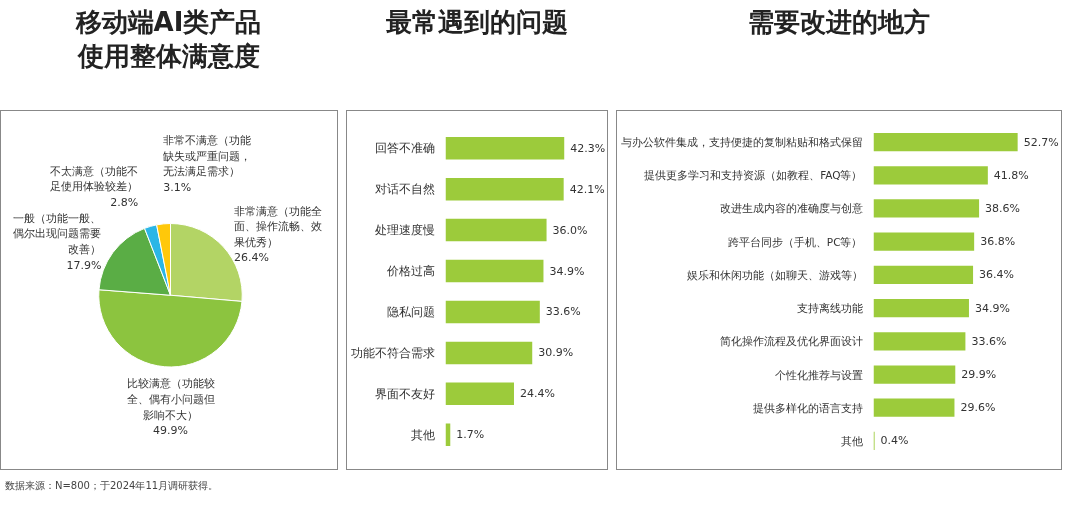 This screenshot has height=526, width=1080. Describe the element at coordinates (470, 435) in the screenshot. I see `data-label: 1.7%` at that location.